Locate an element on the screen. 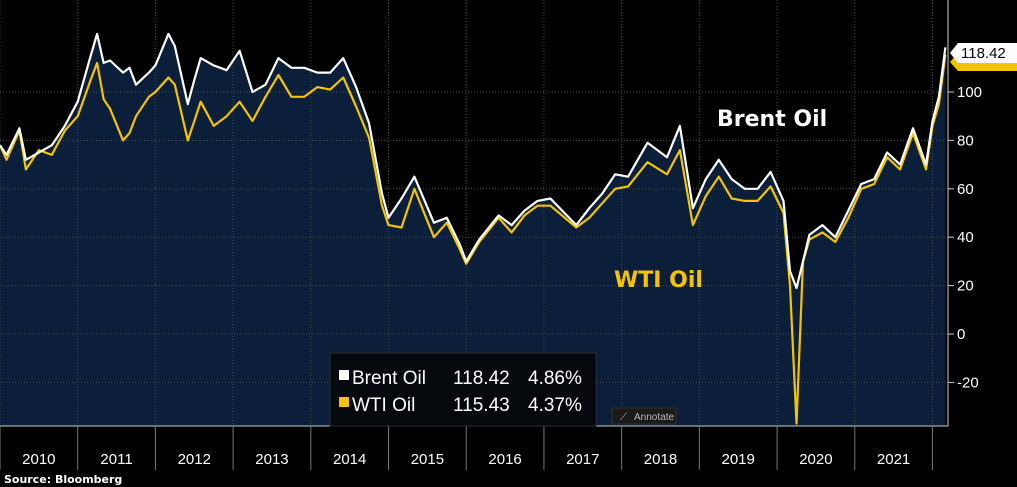 Image resolution: width=1017 pixels, height=487 pixels. last-value-marker: 118.42 is located at coordinates (983, 57).